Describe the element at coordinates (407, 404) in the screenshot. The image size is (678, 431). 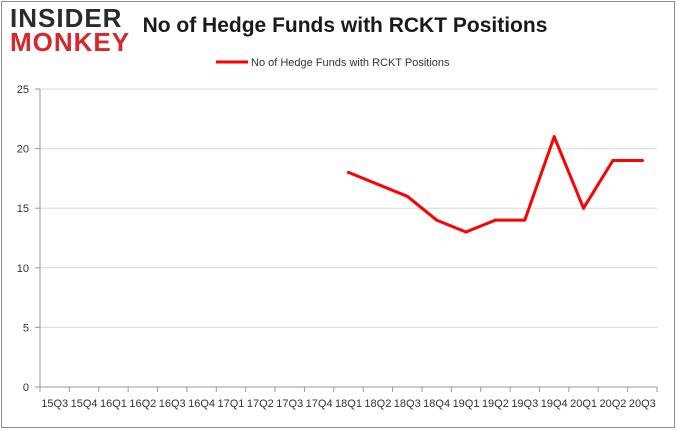
I see `x-tick-label-18Q3: 18Q3` at that location.